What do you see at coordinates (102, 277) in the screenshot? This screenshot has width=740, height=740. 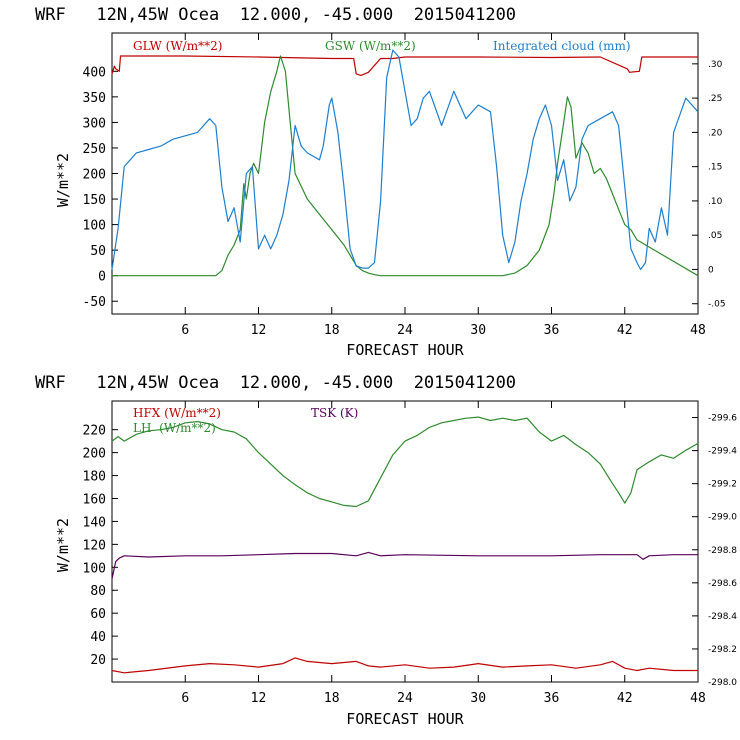 I see `panel1-y-tick-label: 0` at bounding box center [102, 277].